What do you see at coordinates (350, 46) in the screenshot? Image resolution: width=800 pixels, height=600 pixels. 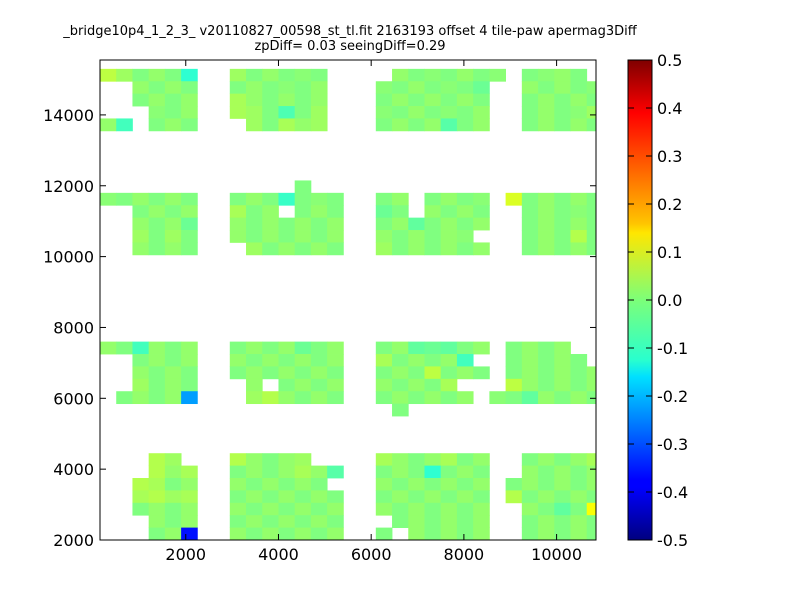 I see `chart-title-line-2: zpDiff= 0.03 seeingDiff=0.29` at bounding box center [350, 46].